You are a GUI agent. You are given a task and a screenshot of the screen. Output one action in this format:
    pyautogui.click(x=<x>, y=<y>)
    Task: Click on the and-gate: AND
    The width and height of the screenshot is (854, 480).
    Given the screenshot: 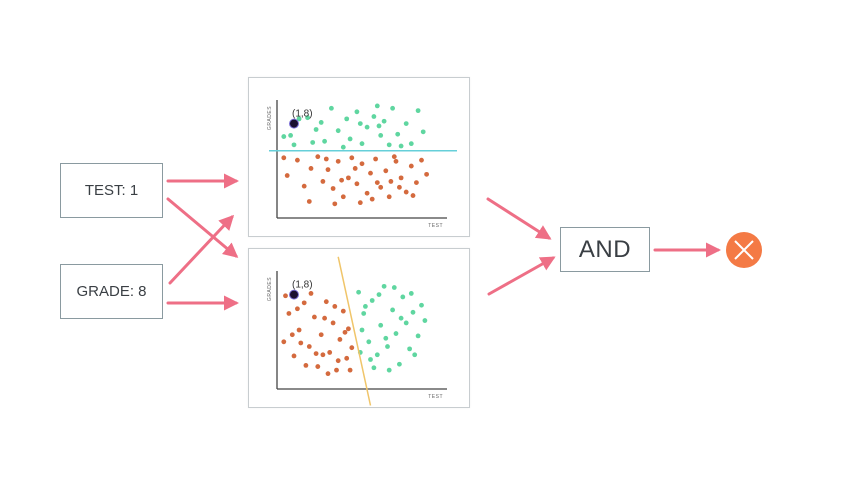 What is the action you would take?
    pyautogui.click(x=605, y=249)
    